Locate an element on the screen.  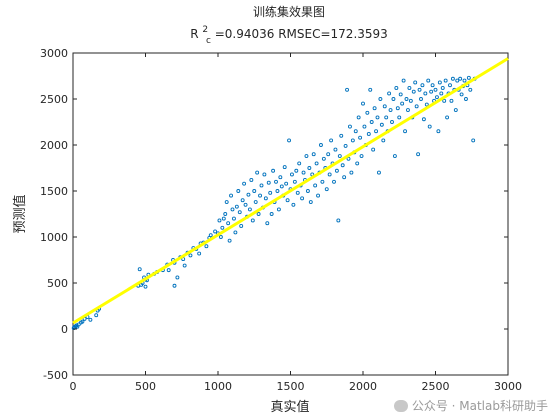
y-axis-label: 预测值 is located at coordinates (20, 213).